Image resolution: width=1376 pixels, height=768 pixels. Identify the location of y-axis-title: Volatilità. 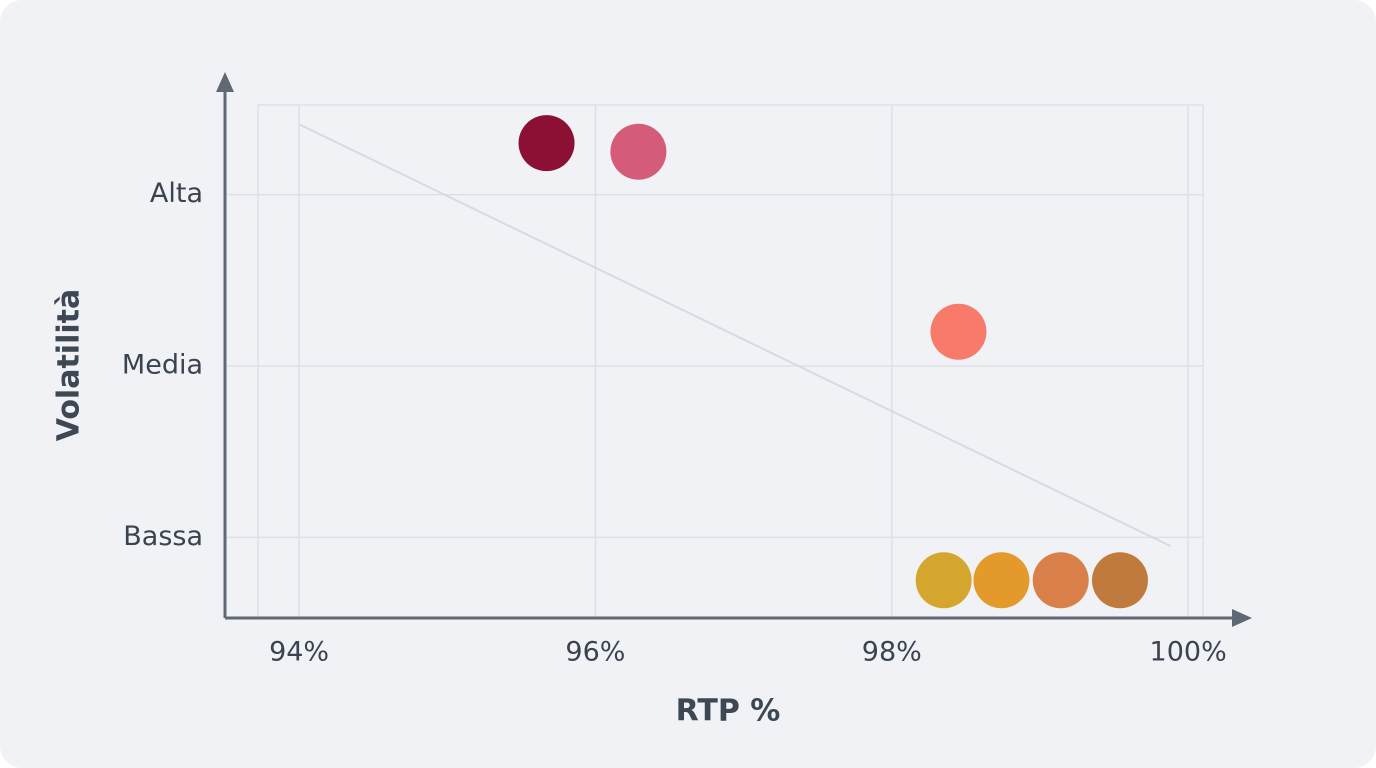
(69, 365).